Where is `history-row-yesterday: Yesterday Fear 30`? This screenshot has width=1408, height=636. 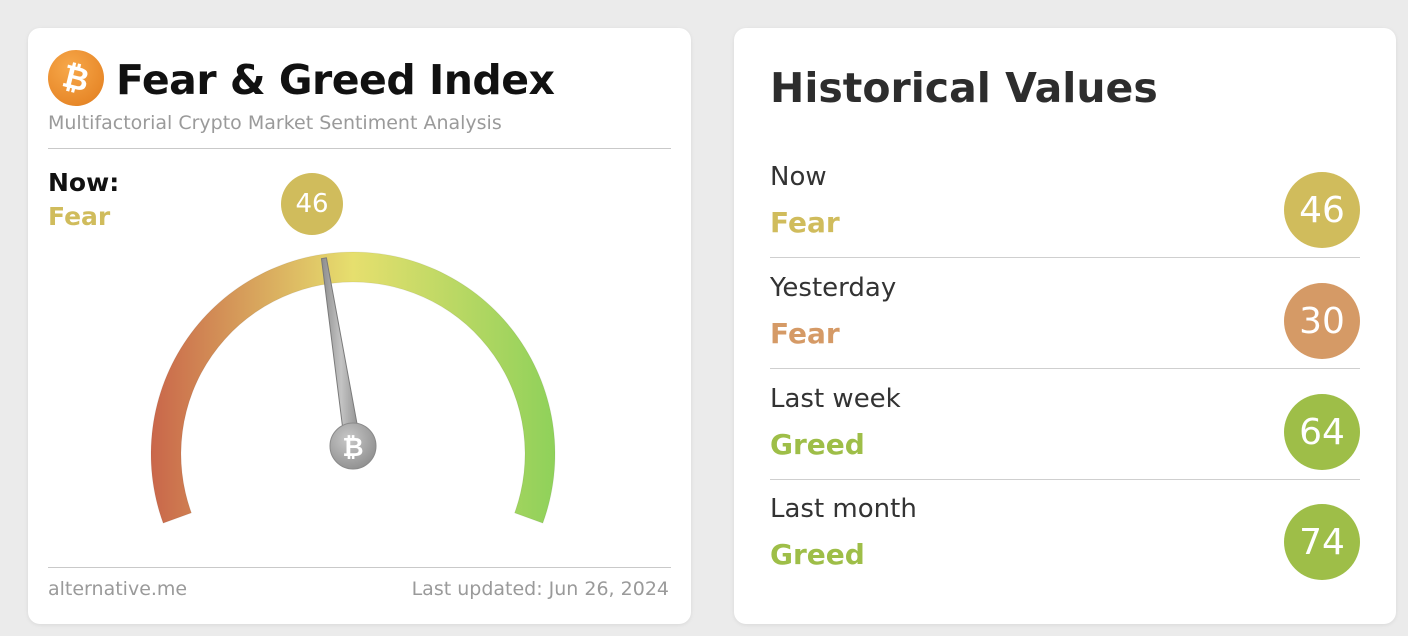 history-row-yesterday: Yesterday Fear 30 is located at coordinates (1065, 314).